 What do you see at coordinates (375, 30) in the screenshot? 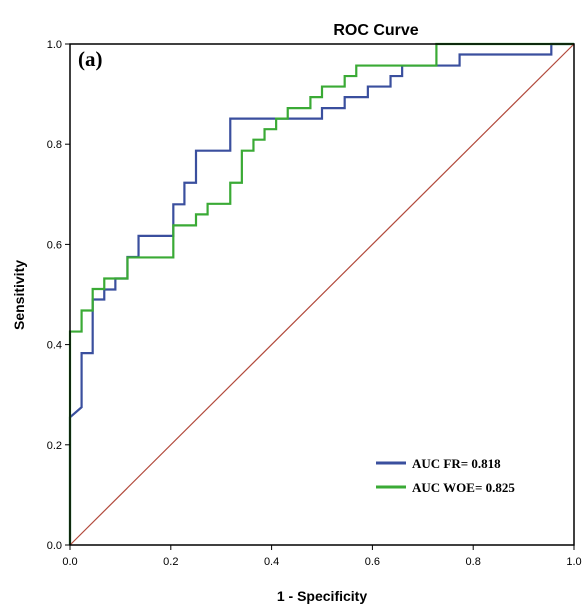
I see `chart-title: ROC Curve` at bounding box center [375, 30].